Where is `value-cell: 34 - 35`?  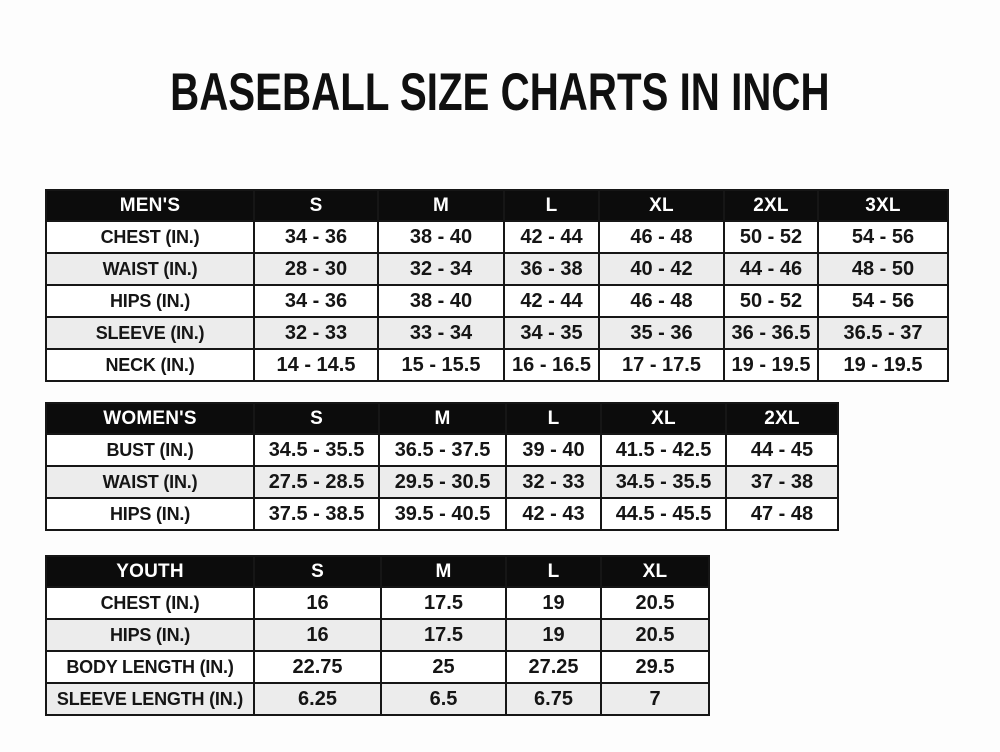 value-cell: 34 - 35 is located at coordinates (551, 333).